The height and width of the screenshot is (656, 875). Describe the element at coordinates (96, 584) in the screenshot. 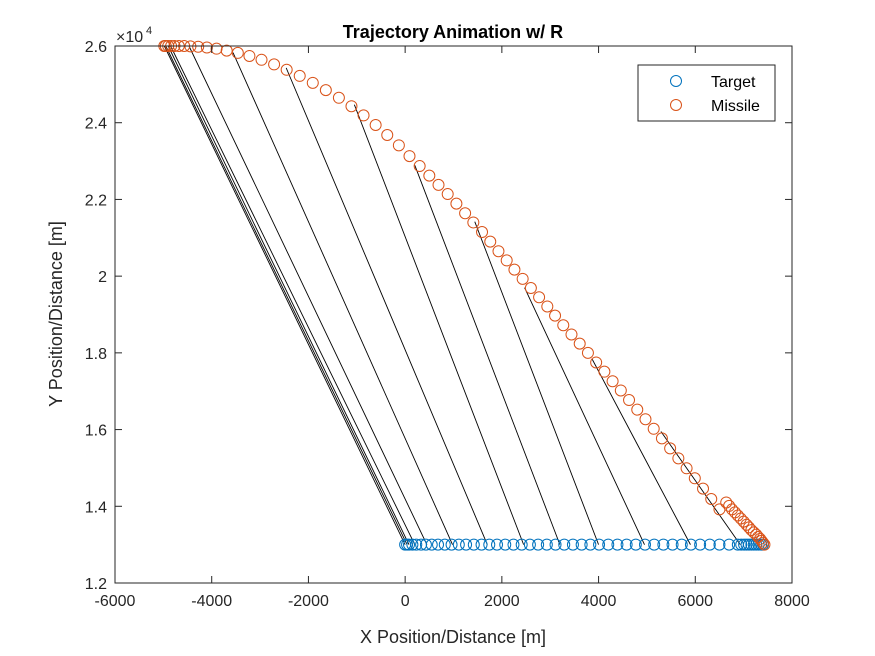

I see `y-tick-label: 1.2` at that location.